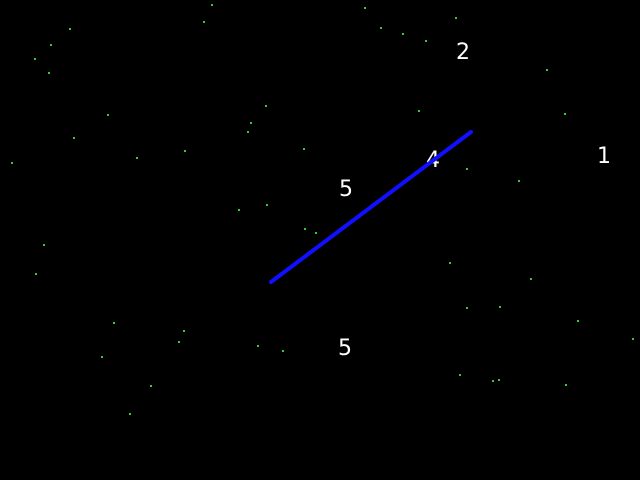  Describe the element at coordinates (463, 52) in the screenshot. I see `digit-2: 2` at that location.